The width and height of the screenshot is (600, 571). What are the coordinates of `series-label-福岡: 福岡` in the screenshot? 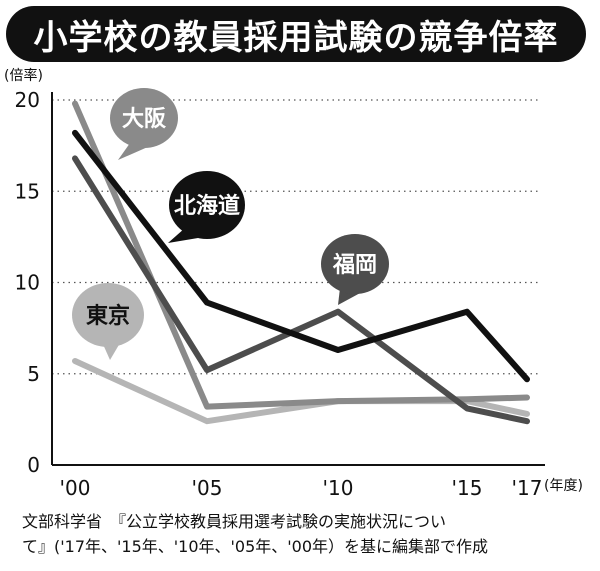 It's located at (355, 269).